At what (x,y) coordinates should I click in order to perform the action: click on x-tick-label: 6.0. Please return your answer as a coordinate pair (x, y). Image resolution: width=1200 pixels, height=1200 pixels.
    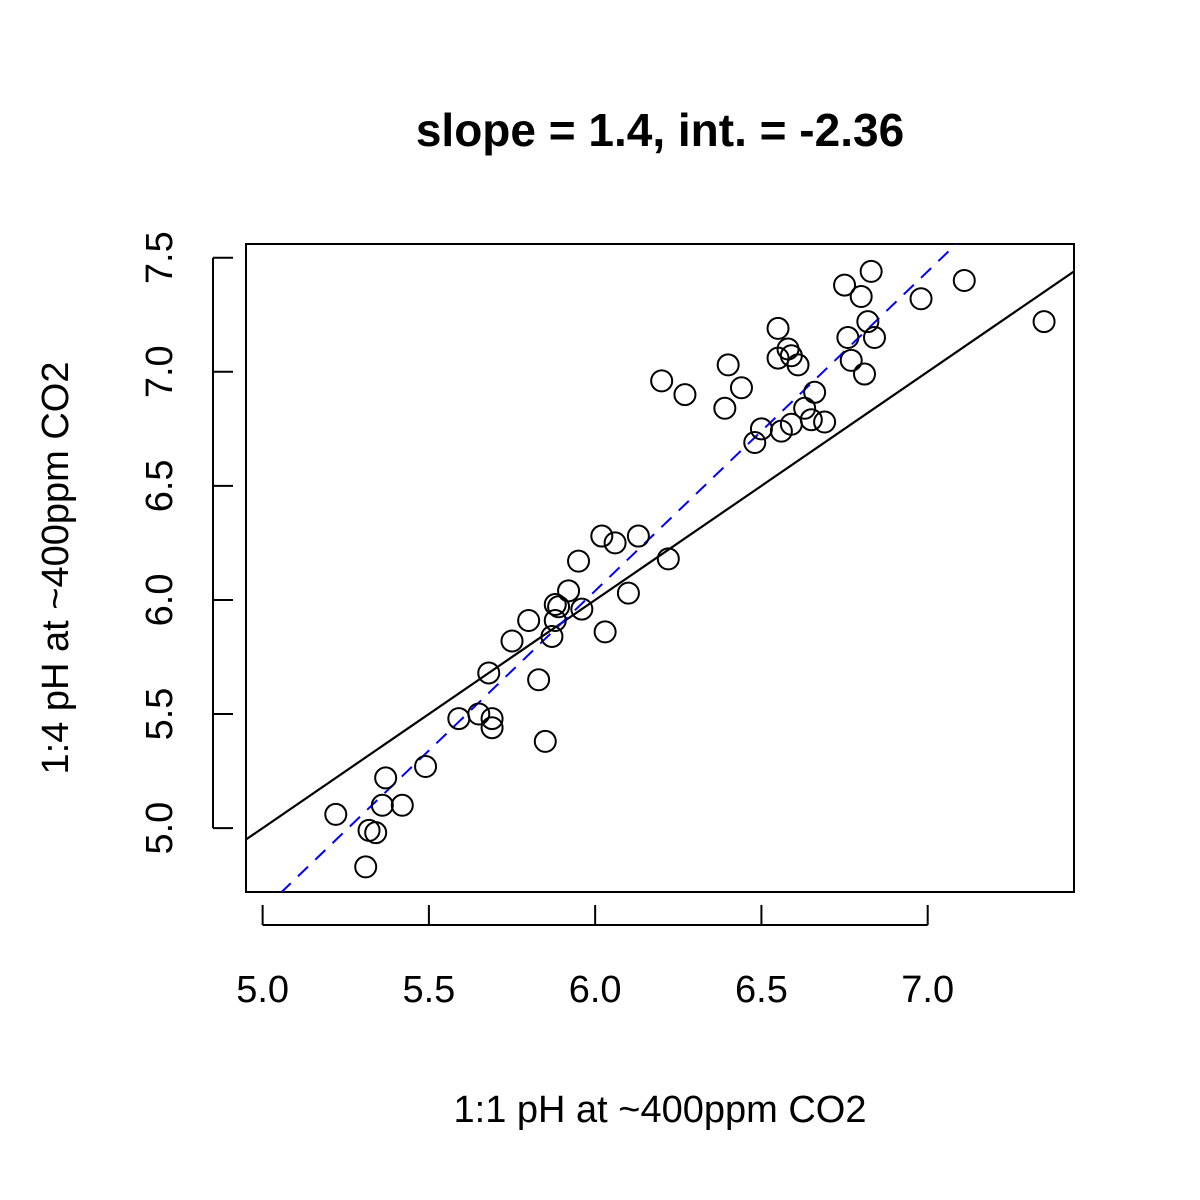
    Looking at the image, I should click on (595, 990).